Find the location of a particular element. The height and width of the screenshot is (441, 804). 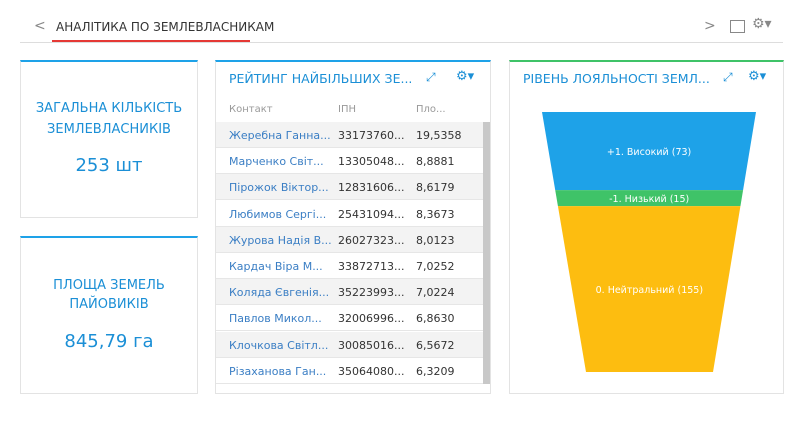

table-cell: 8,0123 is located at coordinates (435, 240).